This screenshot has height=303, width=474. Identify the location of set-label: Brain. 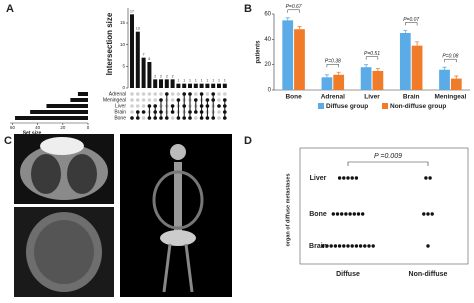
(120, 112).